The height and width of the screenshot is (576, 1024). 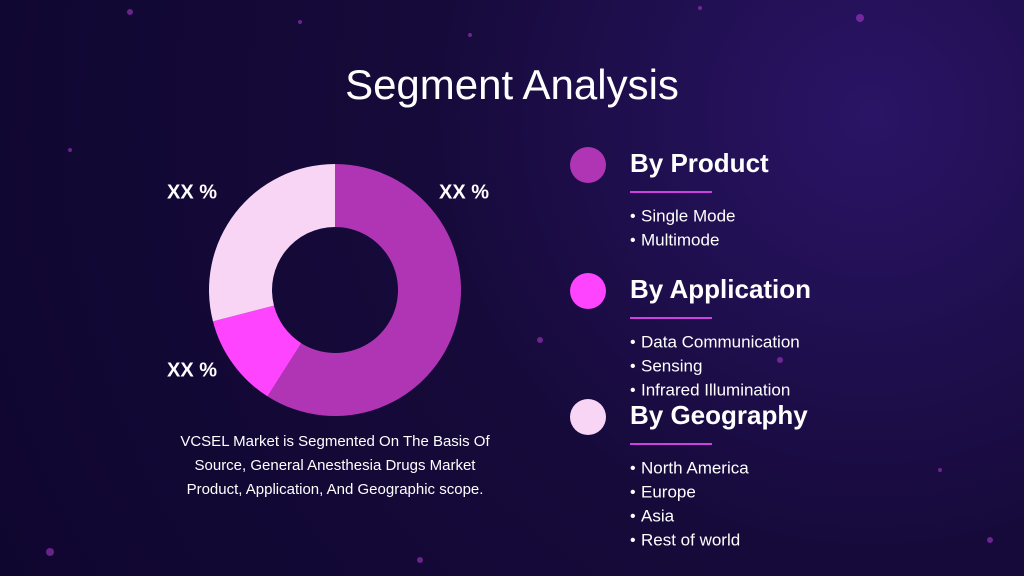 I want to click on segment-item: Infrared Illumination, so click(x=715, y=389).